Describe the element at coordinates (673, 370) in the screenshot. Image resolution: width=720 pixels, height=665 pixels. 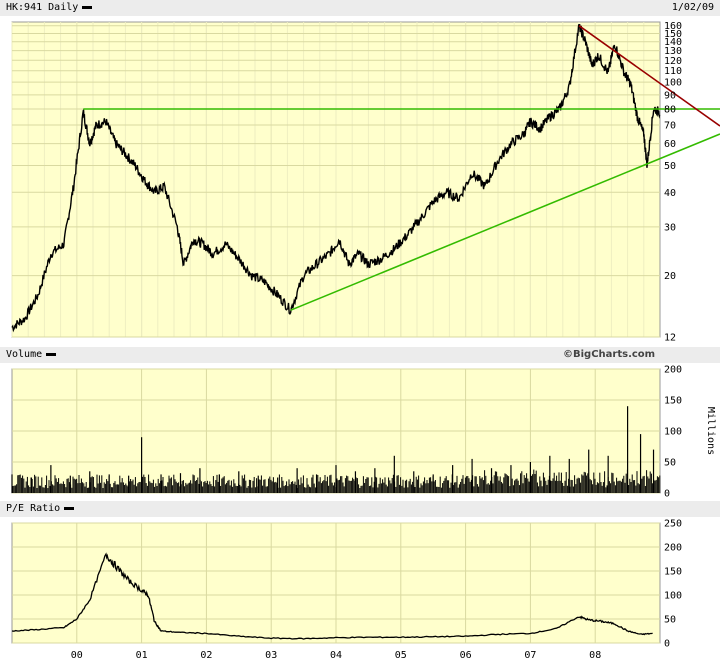
I see `volume-tick-label: 200` at that location.